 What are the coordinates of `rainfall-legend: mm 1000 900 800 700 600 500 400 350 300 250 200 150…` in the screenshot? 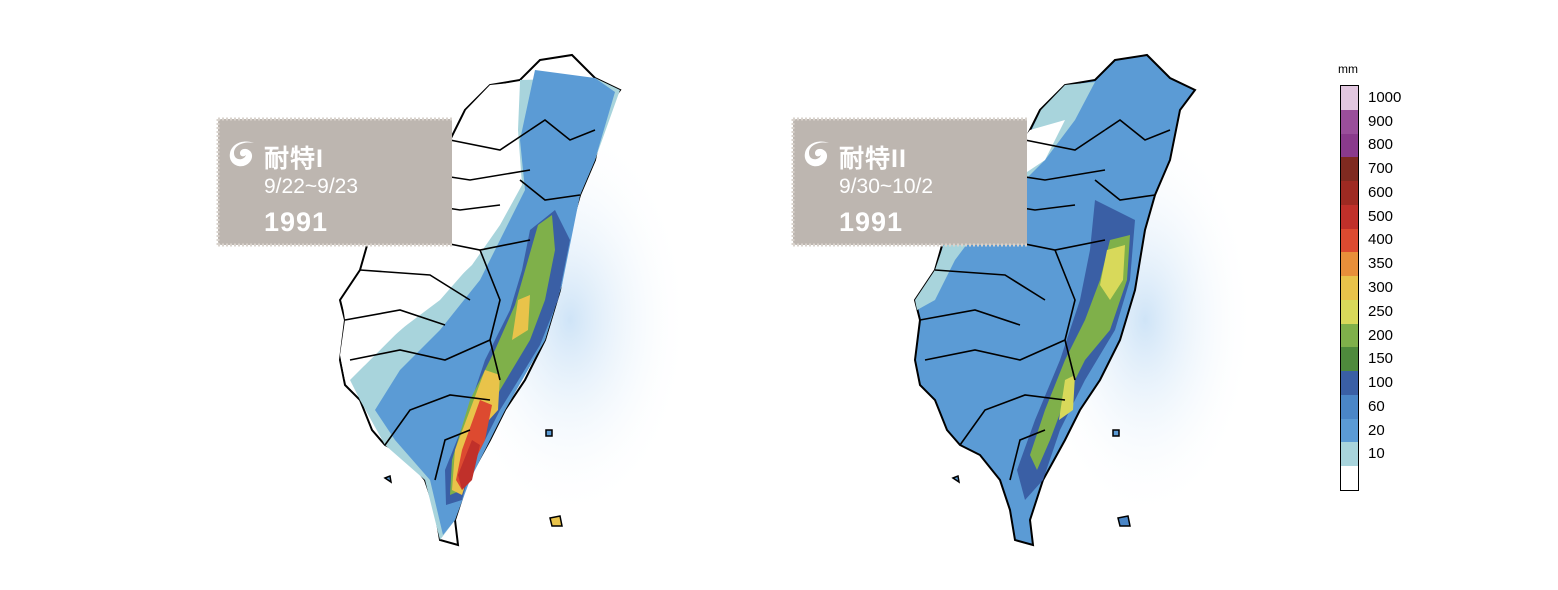 It's located at (1385, 280).